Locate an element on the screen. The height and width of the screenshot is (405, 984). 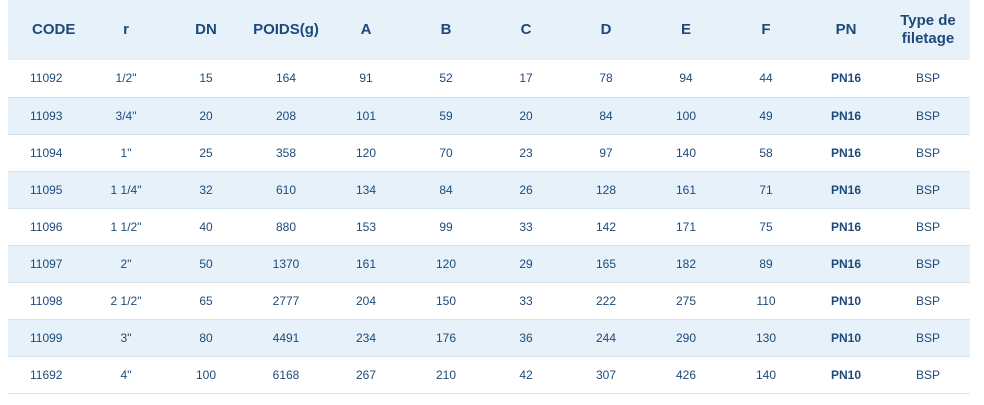
cell-f: 89 is located at coordinates (766, 264).